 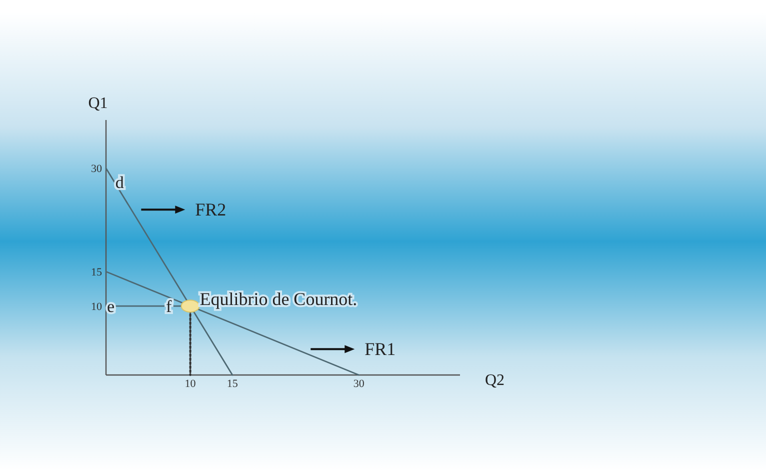 I want to click on text: FR2, so click(x=210, y=210).